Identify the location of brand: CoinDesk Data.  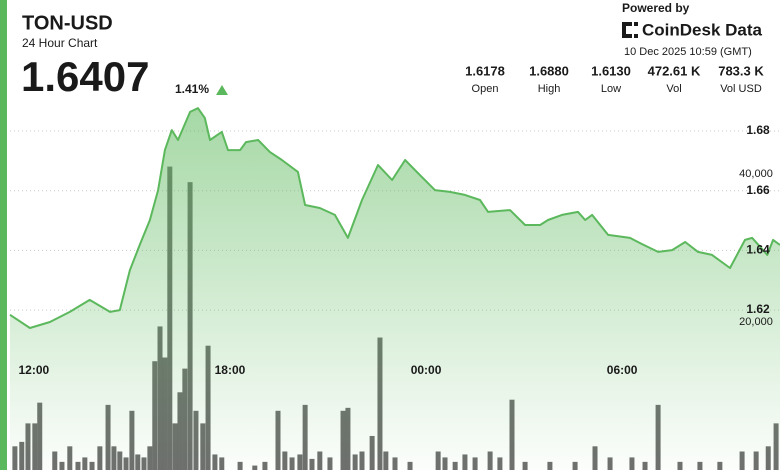
(702, 29).